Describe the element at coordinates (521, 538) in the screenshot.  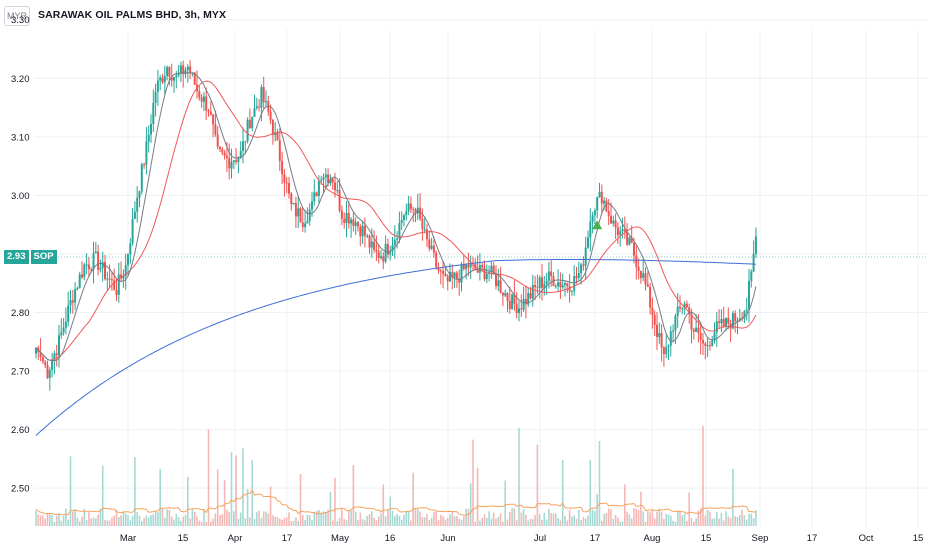
I see `x-axis: Mar 15 Apr 17 May 16 Jun Jul 17 Aug 15 Sep 17 Oct 15` at that location.